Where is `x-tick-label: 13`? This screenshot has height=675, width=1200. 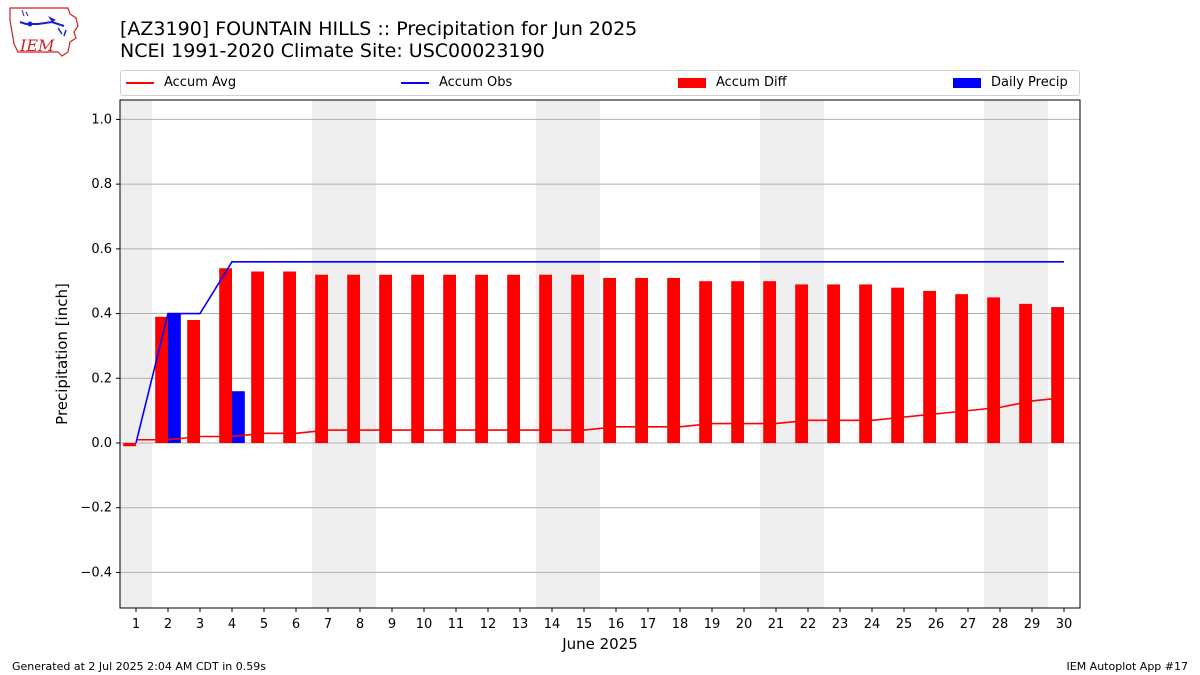
x-tick-label: 13 is located at coordinates (520, 624).